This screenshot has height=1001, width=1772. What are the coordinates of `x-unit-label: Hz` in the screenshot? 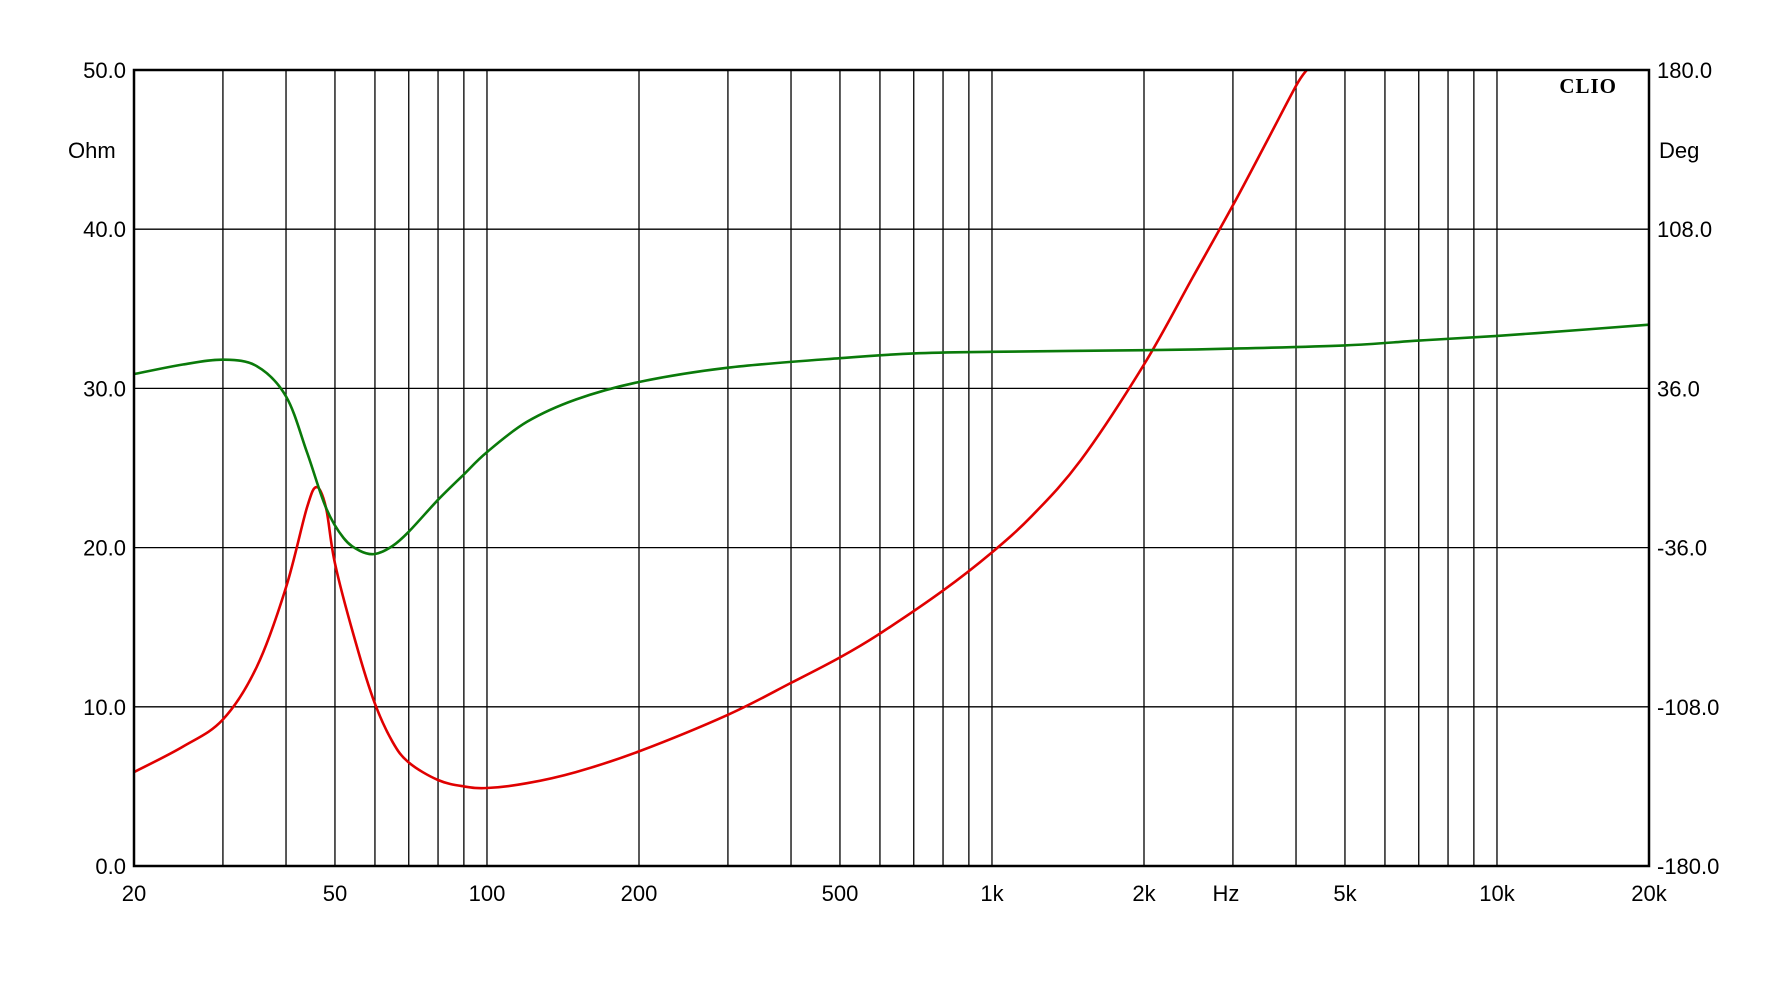 It's located at (1226, 893).